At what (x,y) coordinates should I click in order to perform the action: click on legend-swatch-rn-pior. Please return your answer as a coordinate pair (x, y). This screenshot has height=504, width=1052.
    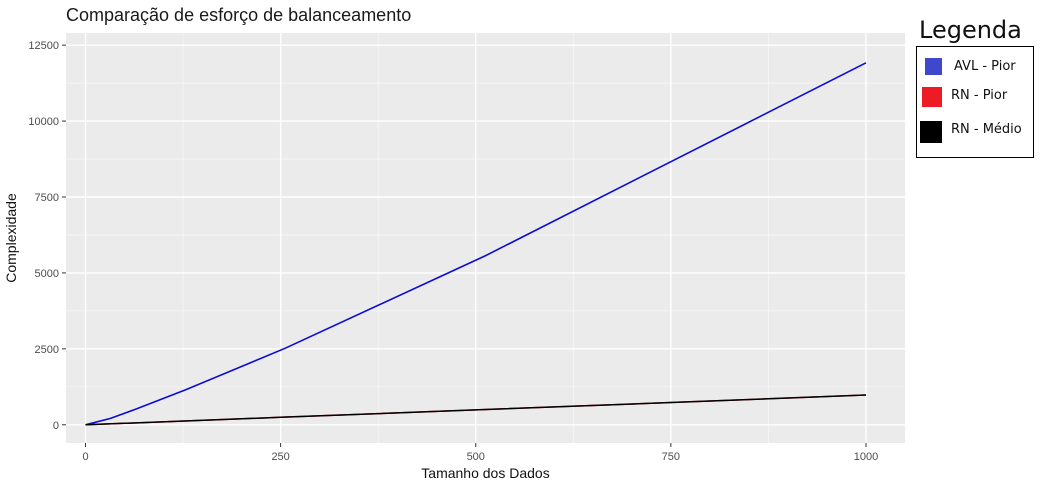
    Looking at the image, I should click on (932, 97).